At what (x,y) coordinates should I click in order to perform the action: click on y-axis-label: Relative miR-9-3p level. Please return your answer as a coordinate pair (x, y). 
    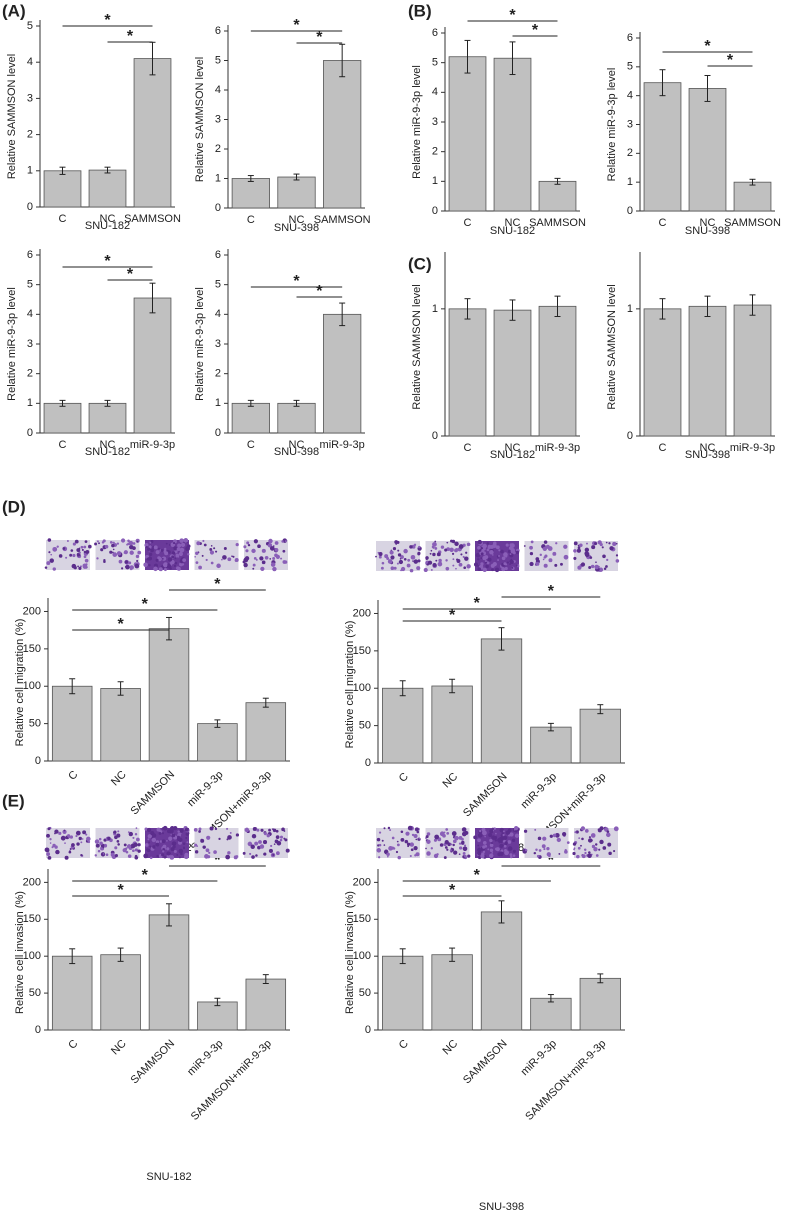
    Looking at the image, I should click on (417, 122).